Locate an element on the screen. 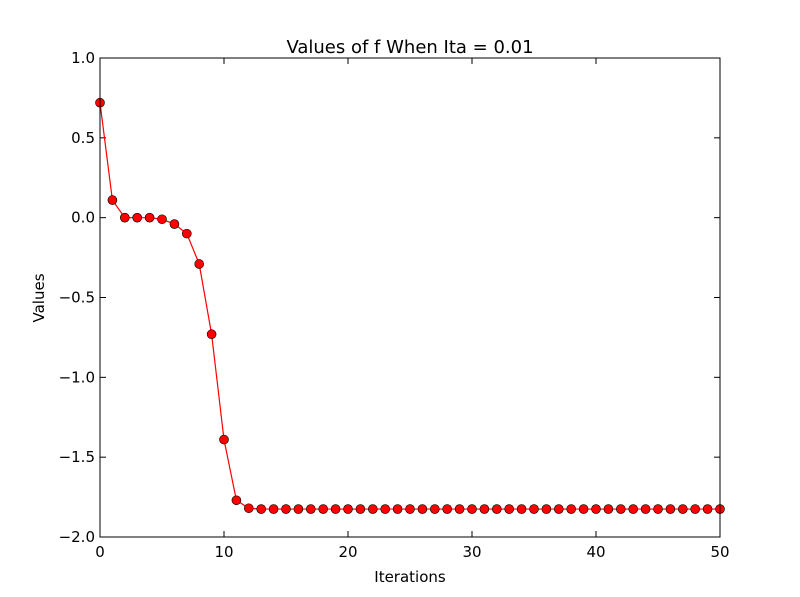 Image resolution: width=800 pixels, height=597 pixels. x-axis-label: Iterations is located at coordinates (410, 577).